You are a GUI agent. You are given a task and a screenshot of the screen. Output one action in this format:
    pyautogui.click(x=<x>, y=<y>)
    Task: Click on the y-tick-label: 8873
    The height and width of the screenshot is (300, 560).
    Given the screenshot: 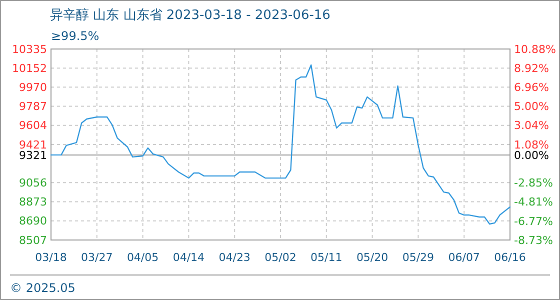 What is the action you would take?
    pyautogui.click(x=33, y=202)
    